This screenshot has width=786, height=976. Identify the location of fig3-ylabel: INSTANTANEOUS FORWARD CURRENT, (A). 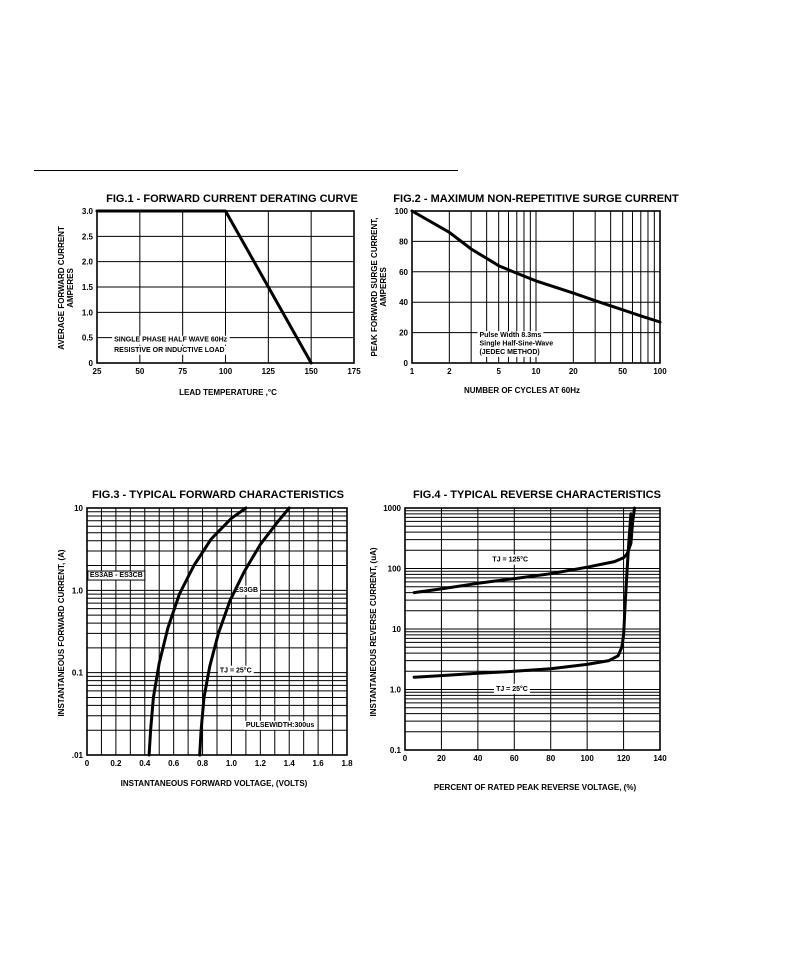
(61, 632).